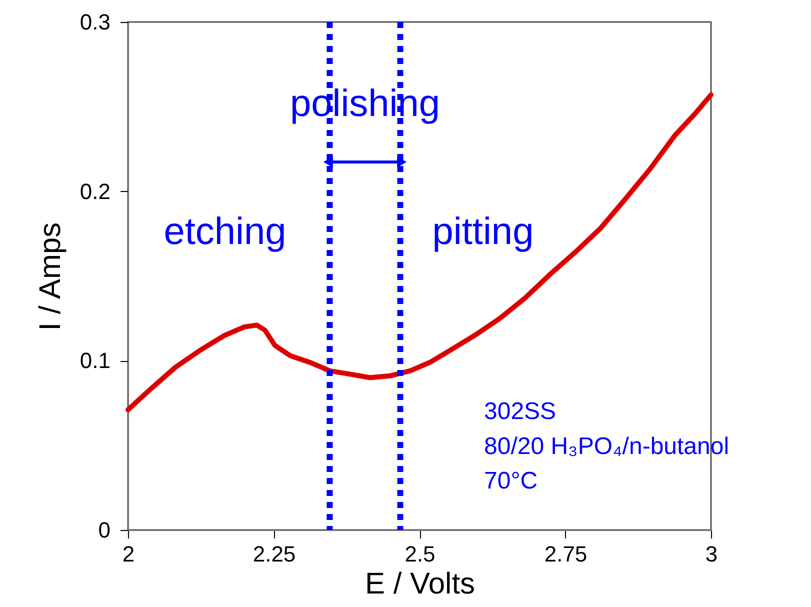  Describe the element at coordinates (711, 554) in the screenshot. I see `x-tick-label: 3` at that location.